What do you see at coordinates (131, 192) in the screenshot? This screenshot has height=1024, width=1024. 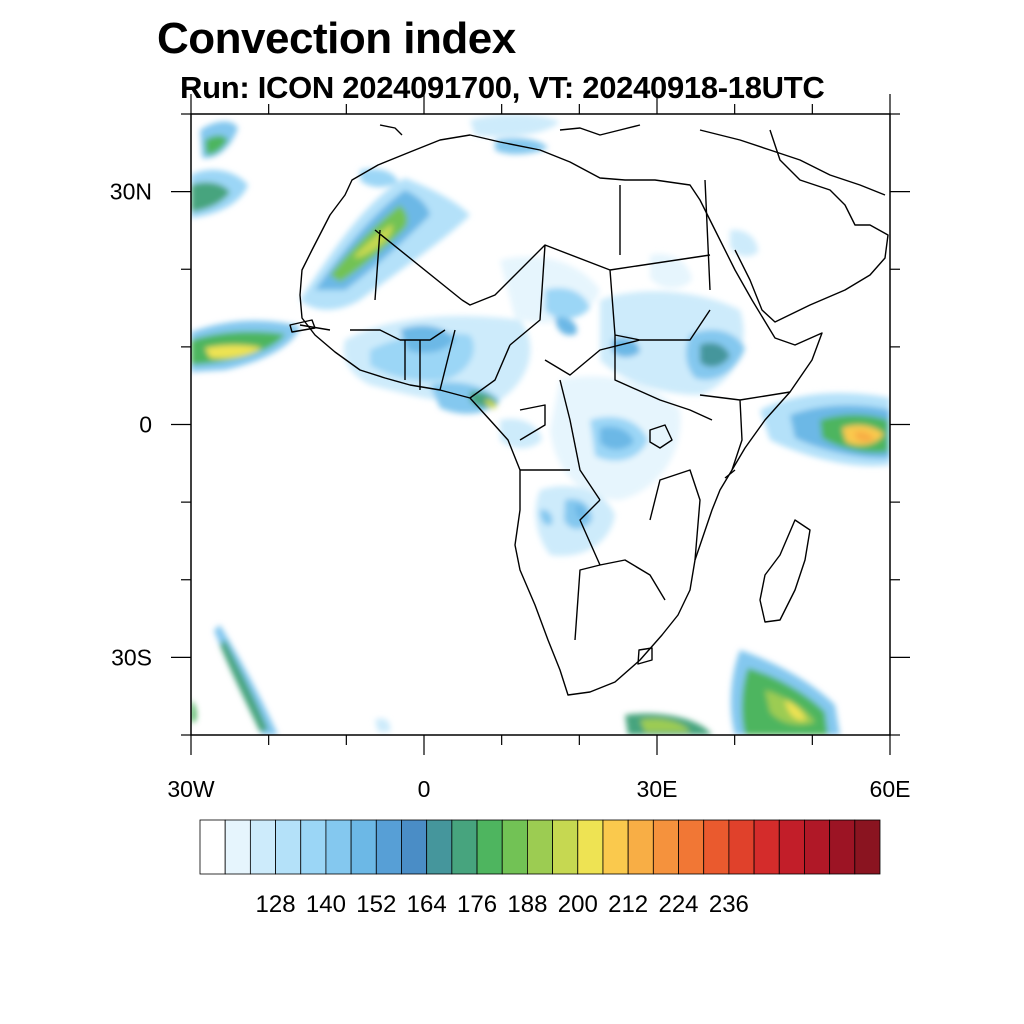 I see `y-tick-label: 30N` at bounding box center [131, 192].